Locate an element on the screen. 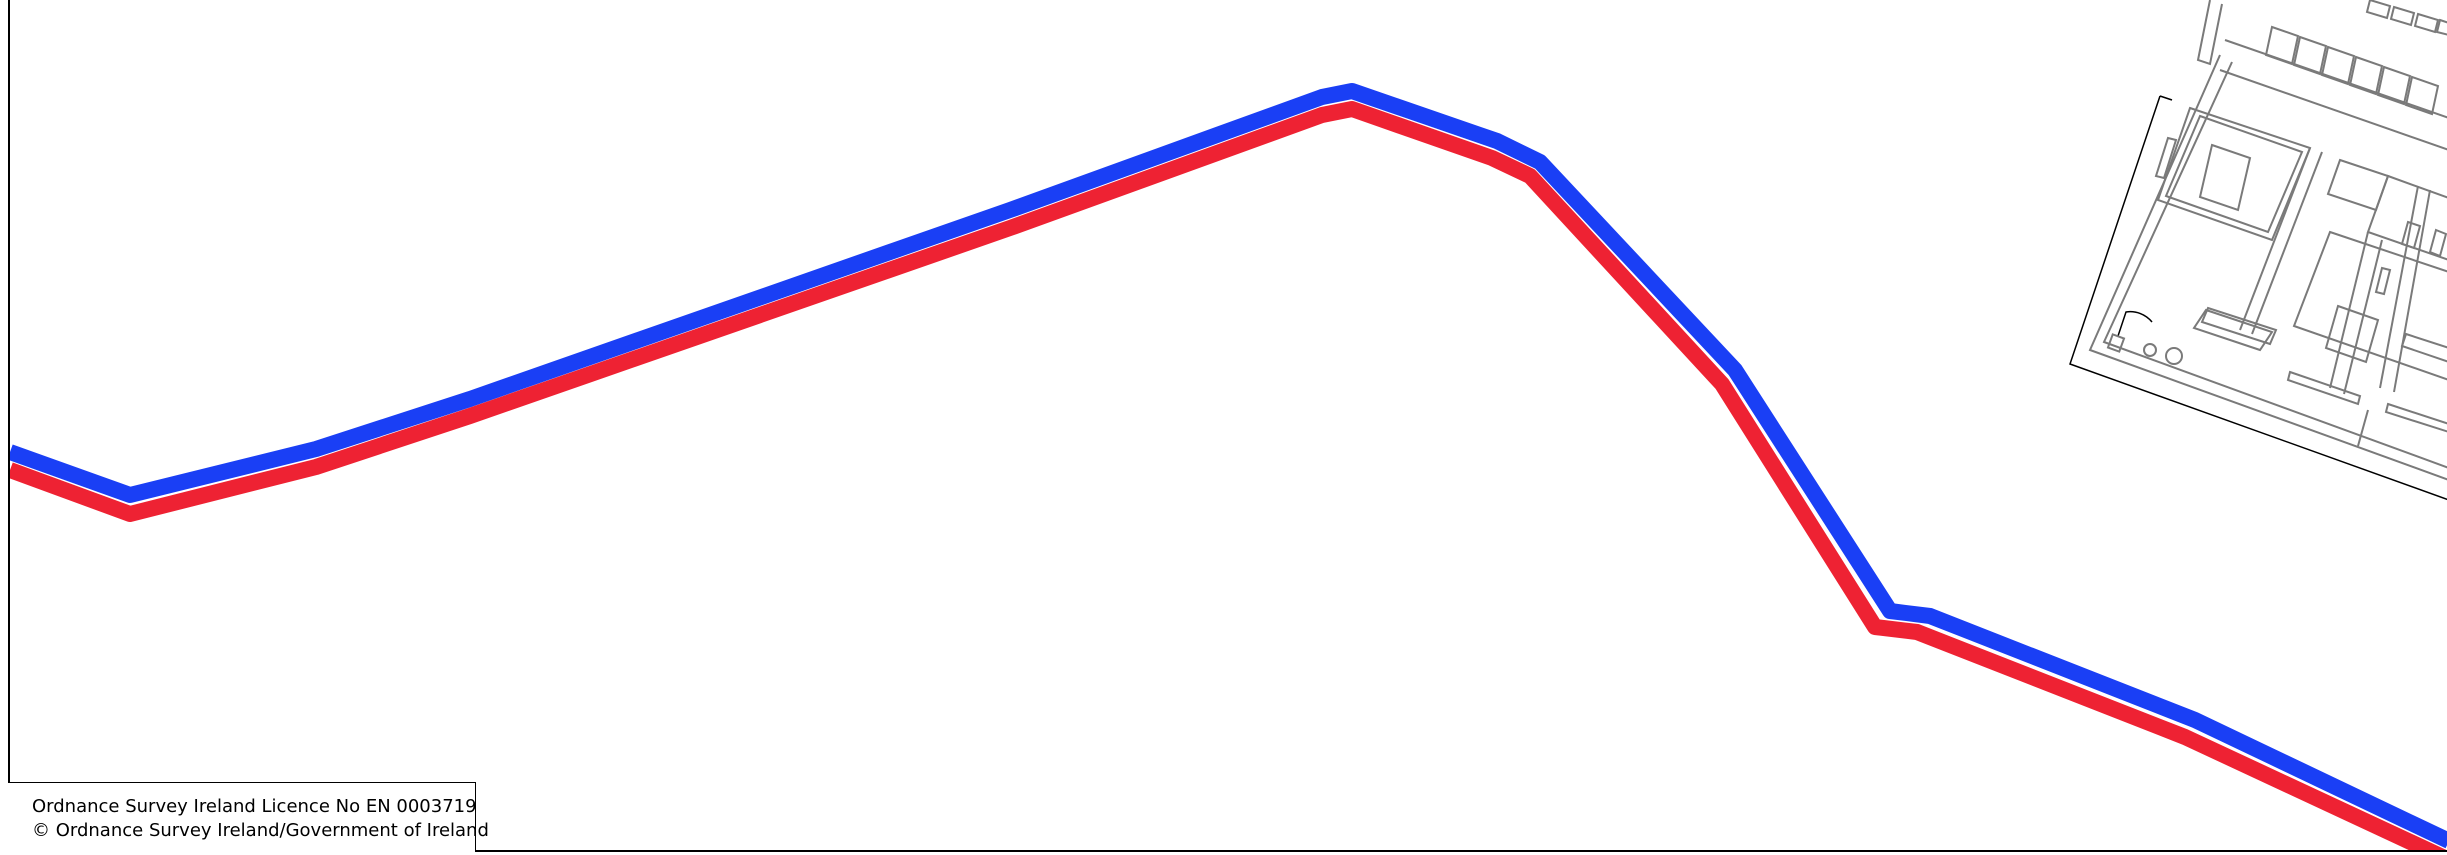 The width and height of the screenshot is (2447, 855). sink-fixture is located at coordinates (2411, 235).